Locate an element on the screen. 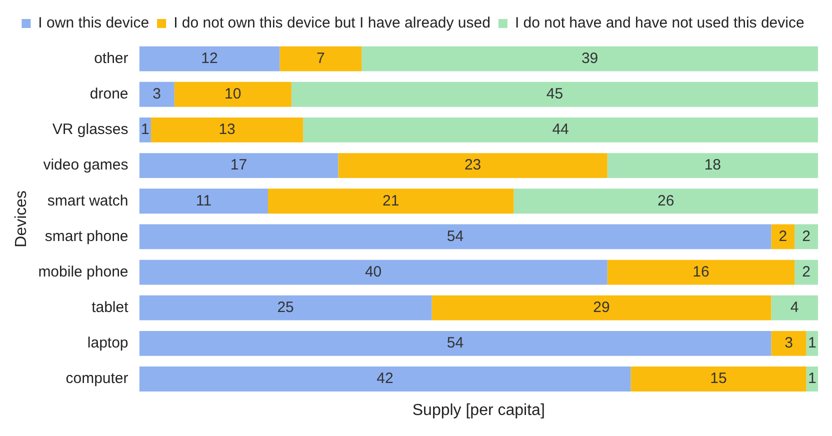 The height and width of the screenshot is (436, 832). data-label: 42 is located at coordinates (385, 379).